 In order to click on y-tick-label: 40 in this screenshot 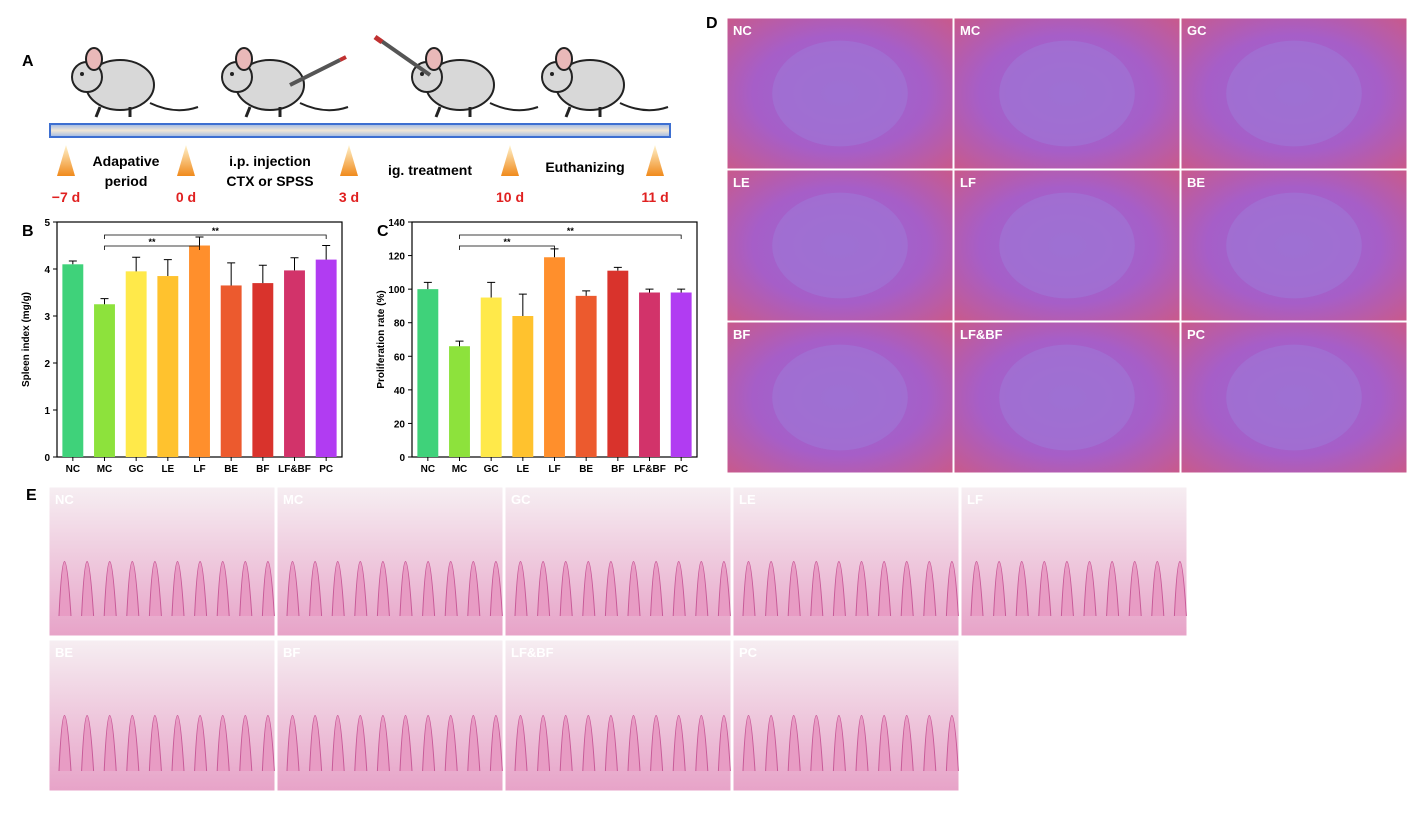, I will do `click(400, 391)`.